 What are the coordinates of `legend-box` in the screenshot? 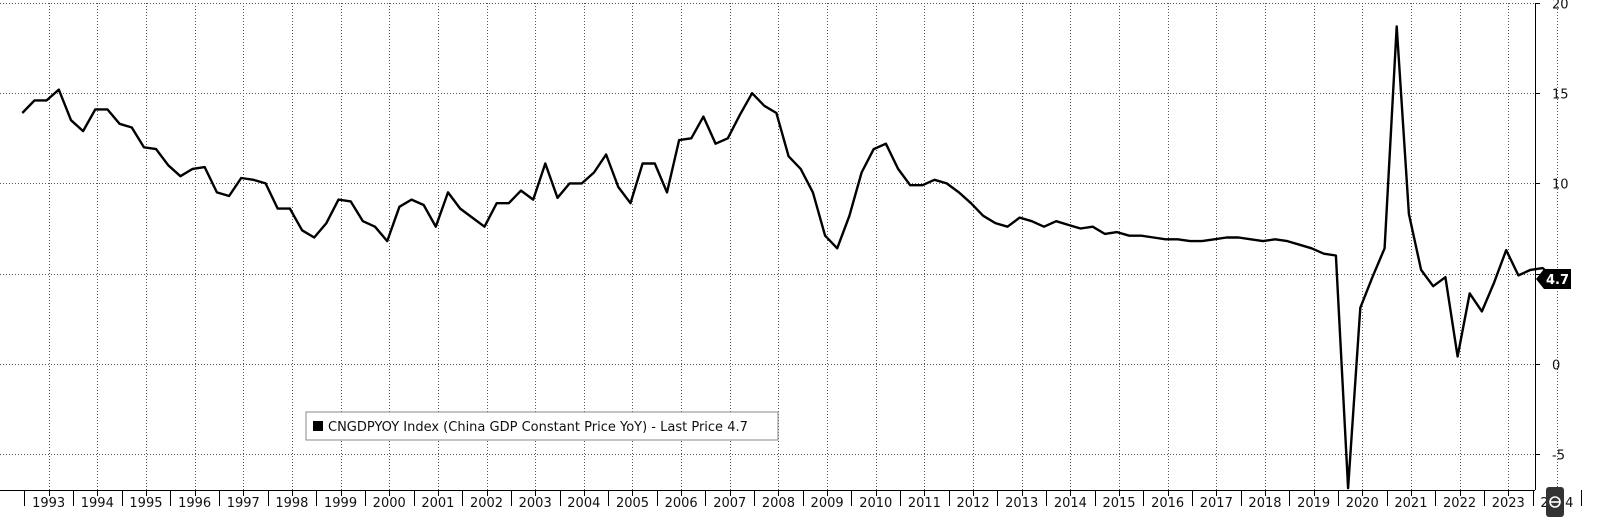 It's located at (542, 426).